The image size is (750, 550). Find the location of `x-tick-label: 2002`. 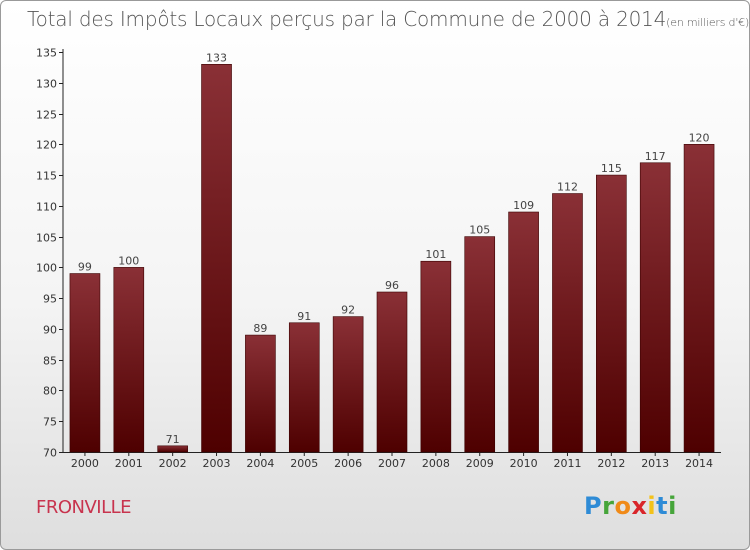

x-tick-label: 2002 is located at coordinates (173, 463).